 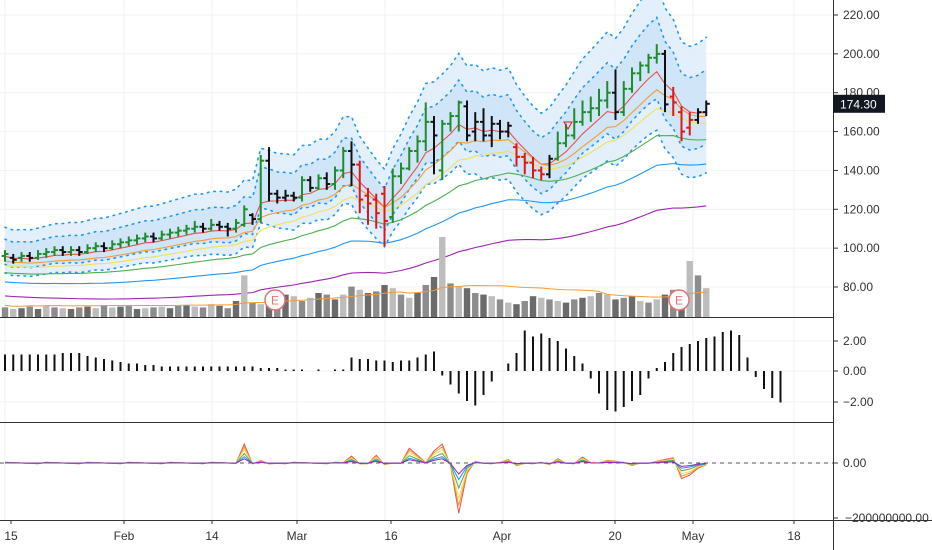 What do you see at coordinates (212, 536) in the screenshot?
I see `time-axis-label: 14` at bounding box center [212, 536].